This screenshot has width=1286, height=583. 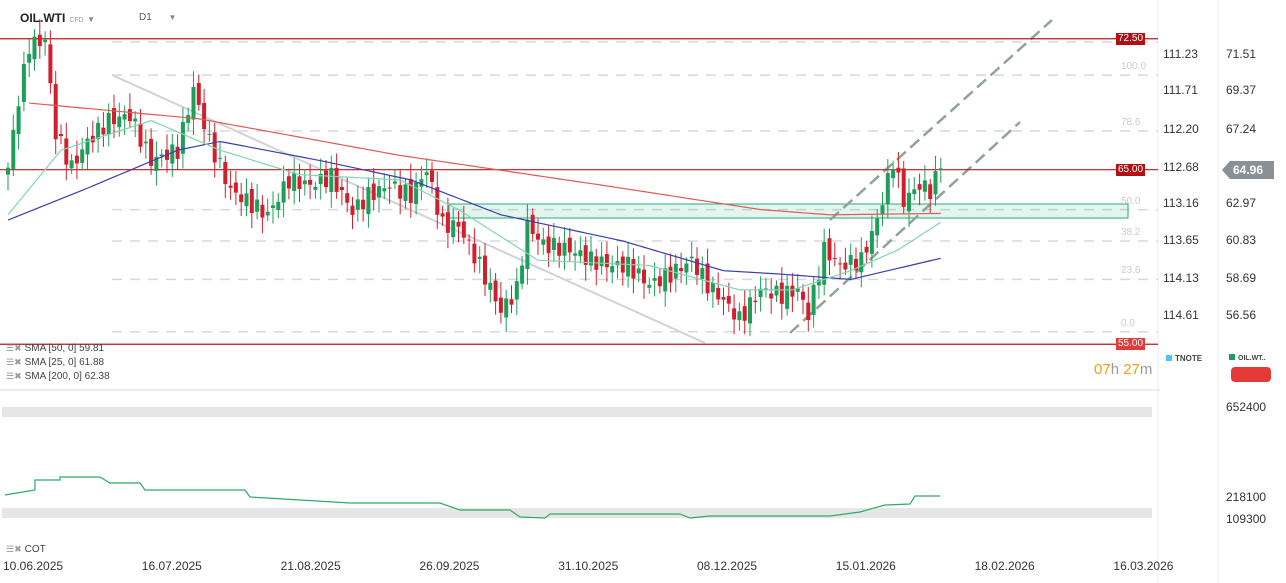 What do you see at coordinates (35, 549) in the screenshot?
I see `indicator-label: COT` at bounding box center [35, 549].